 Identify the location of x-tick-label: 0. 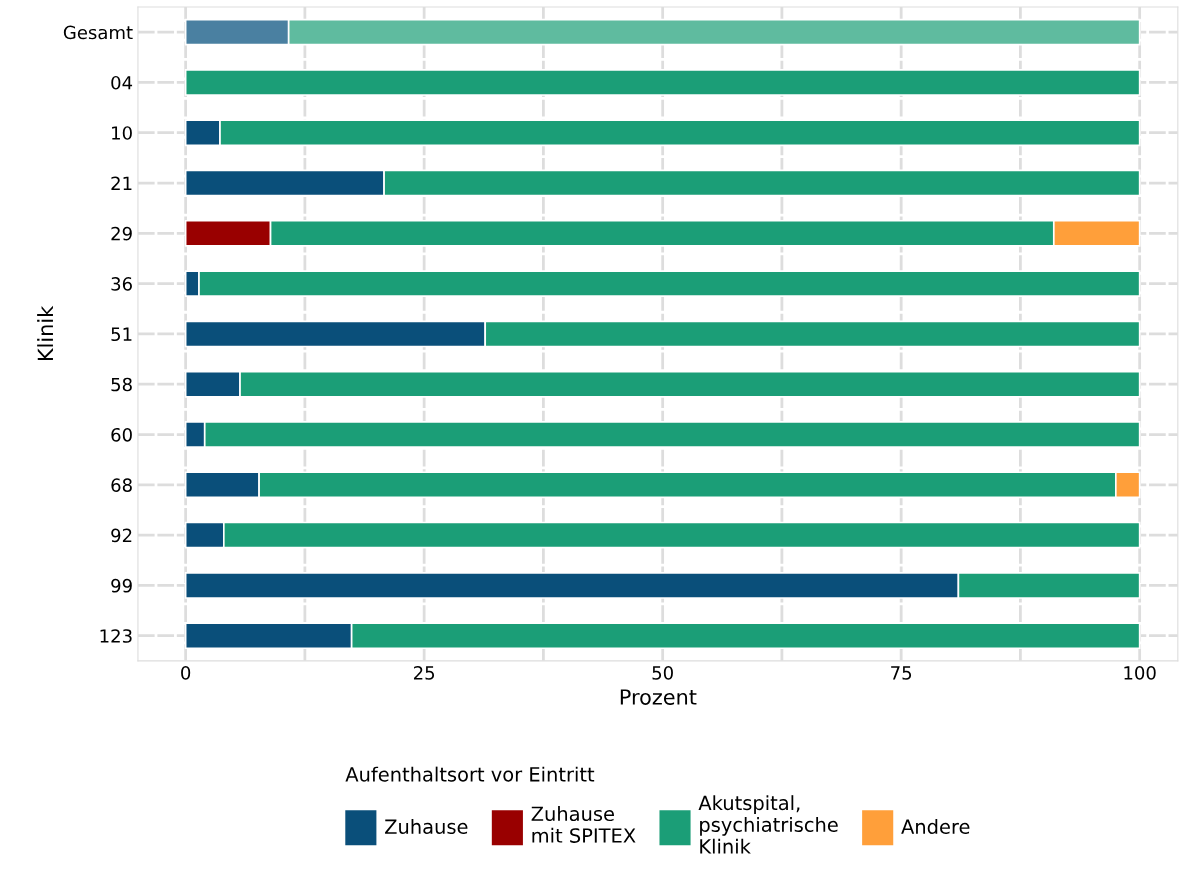
(186, 673).